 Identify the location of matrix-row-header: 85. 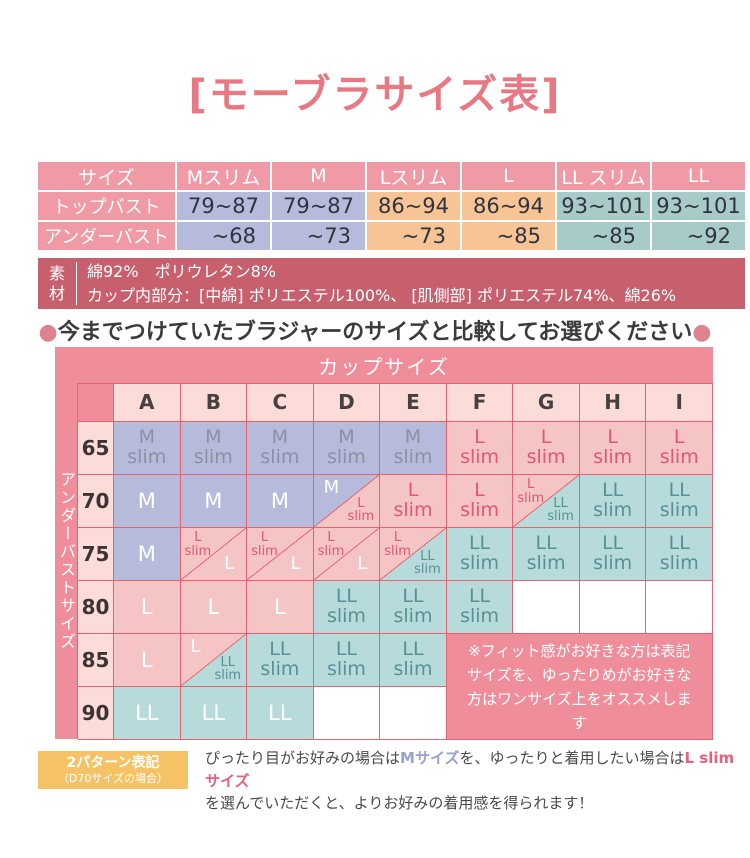
(96, 660).